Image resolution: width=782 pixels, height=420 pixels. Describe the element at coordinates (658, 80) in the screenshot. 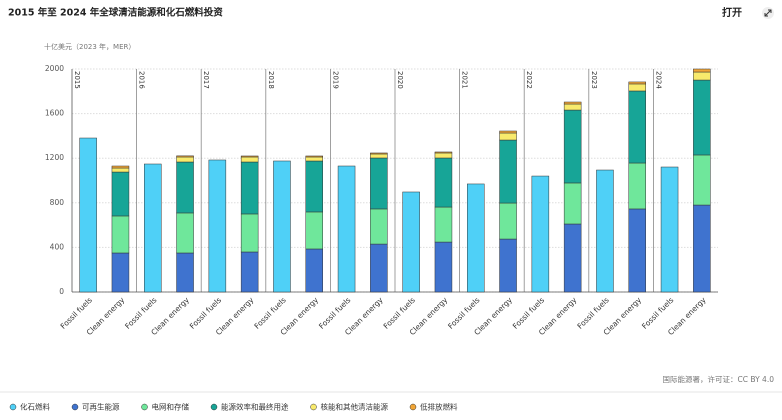

I see `group-label: 2024` at that location.